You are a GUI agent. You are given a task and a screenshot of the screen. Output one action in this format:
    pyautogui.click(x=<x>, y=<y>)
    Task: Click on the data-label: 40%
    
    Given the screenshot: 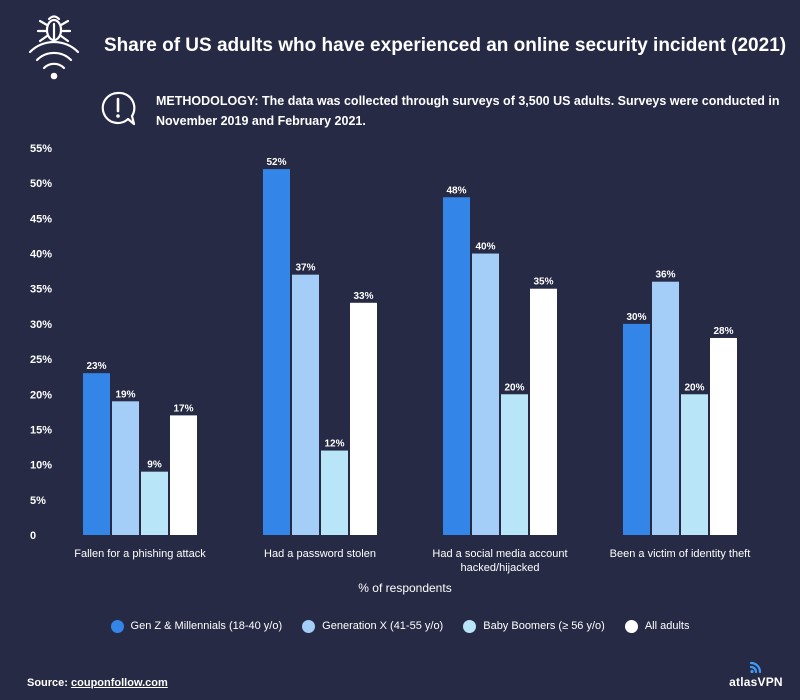 What is the action you would take?
    pyautogui.click(x=485, y=247)
    